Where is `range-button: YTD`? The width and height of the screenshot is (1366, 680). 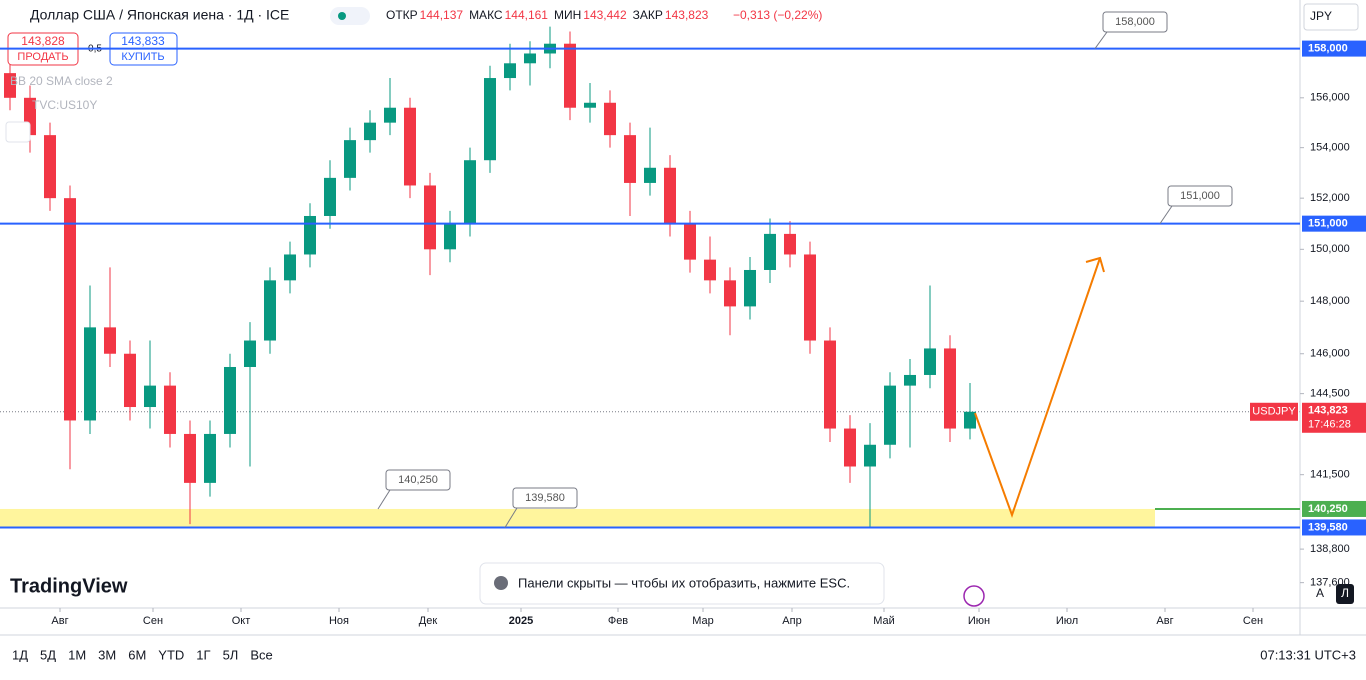 range-button: YTD is located at coordinates (171, 654).